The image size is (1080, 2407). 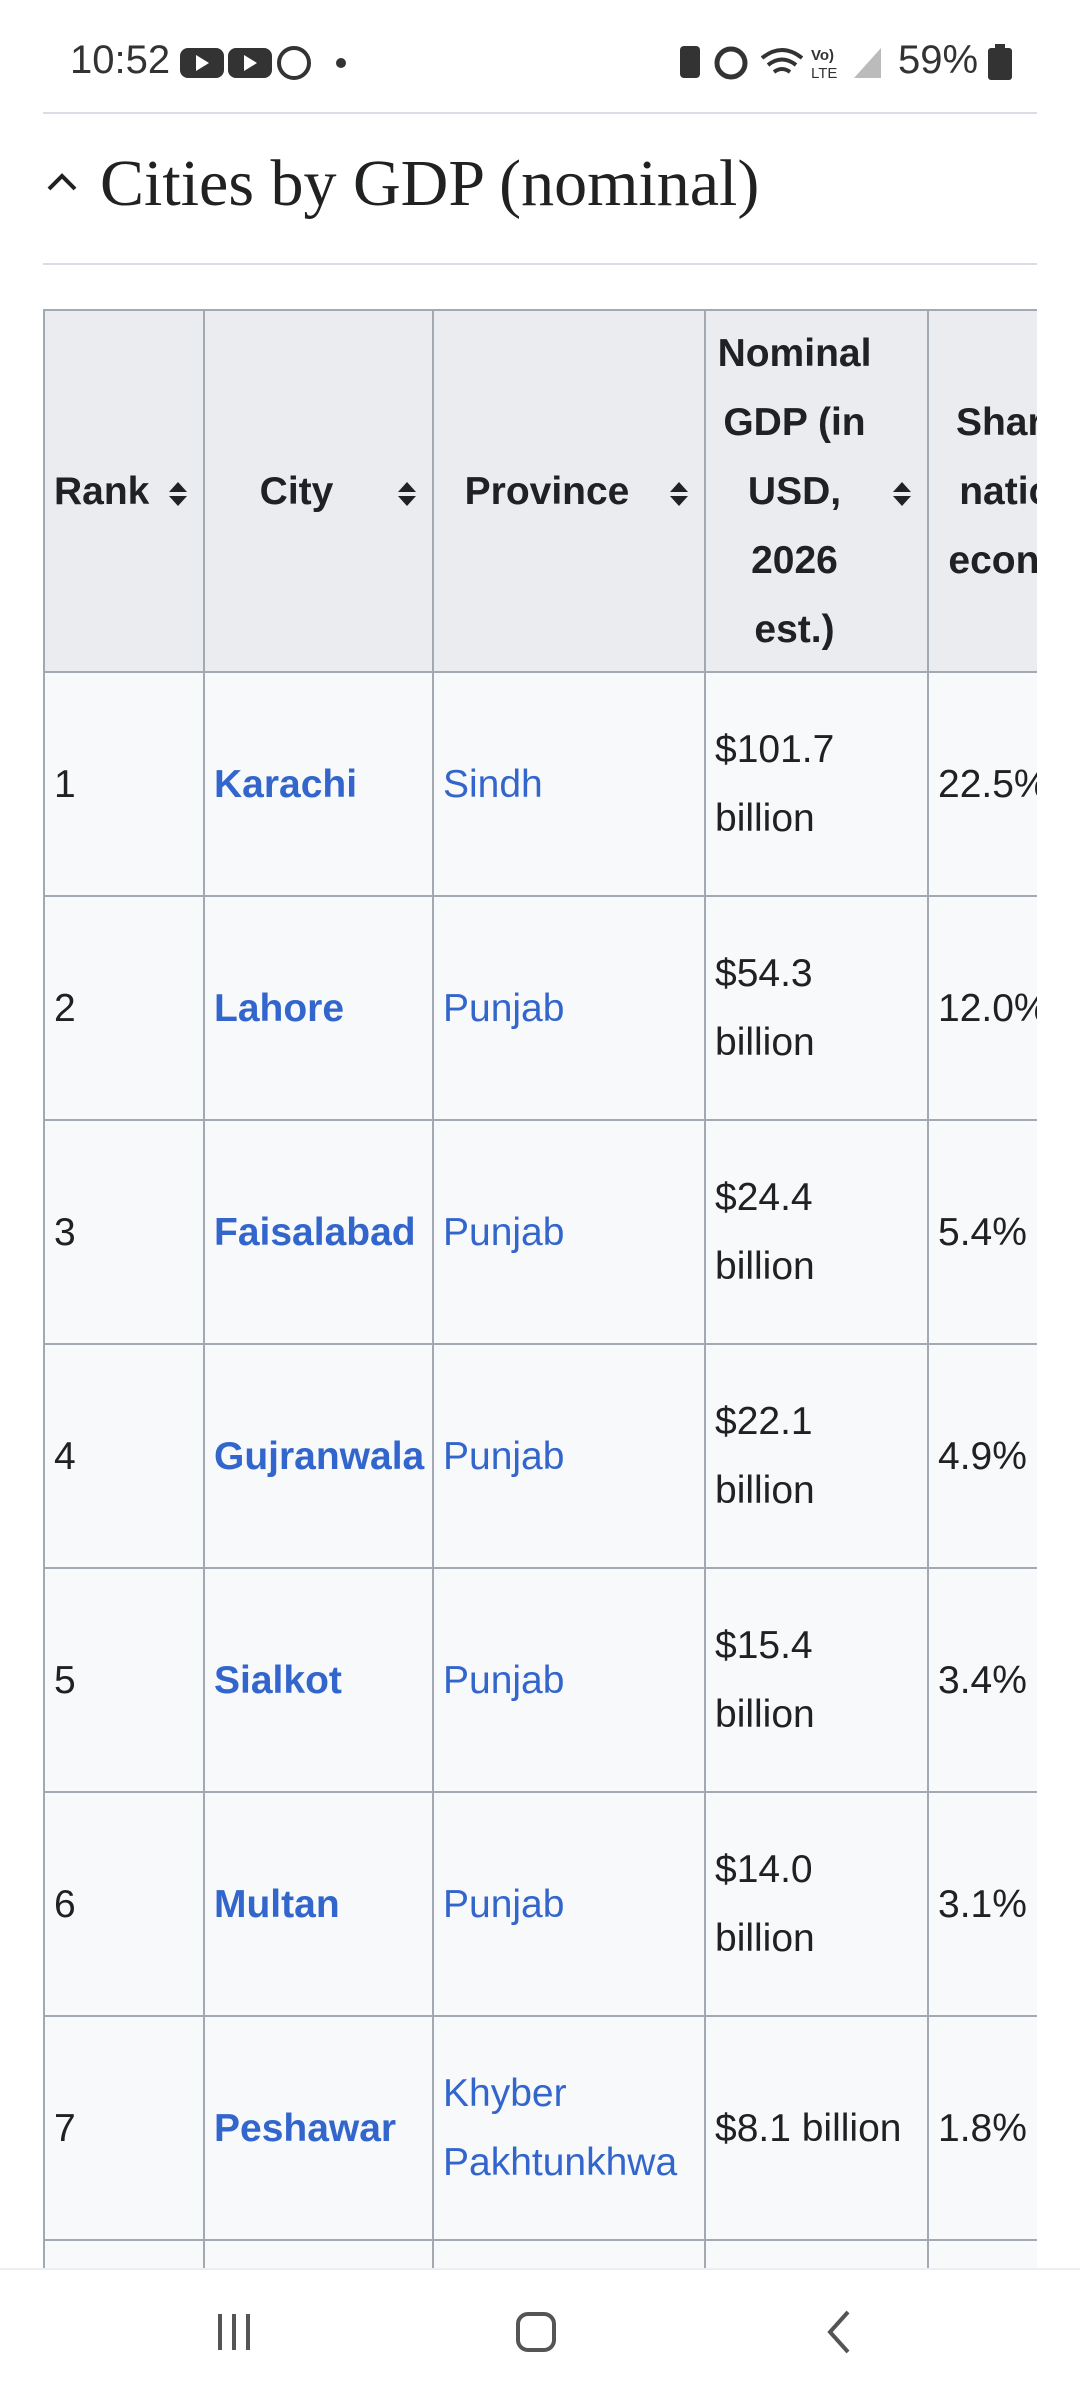 What do you see at coordinates (982, 1456) in the screenshot?
I see `share-cell: 4.9%` at bounding box center [982, 1456].